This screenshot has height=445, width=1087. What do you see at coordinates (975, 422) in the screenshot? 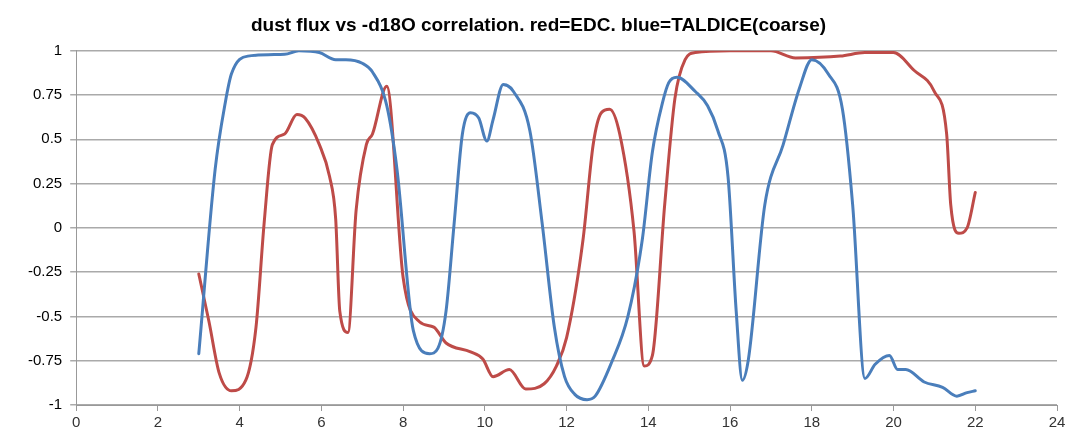
I see `x-tick-label: 22` at bounding box center [975, 422].